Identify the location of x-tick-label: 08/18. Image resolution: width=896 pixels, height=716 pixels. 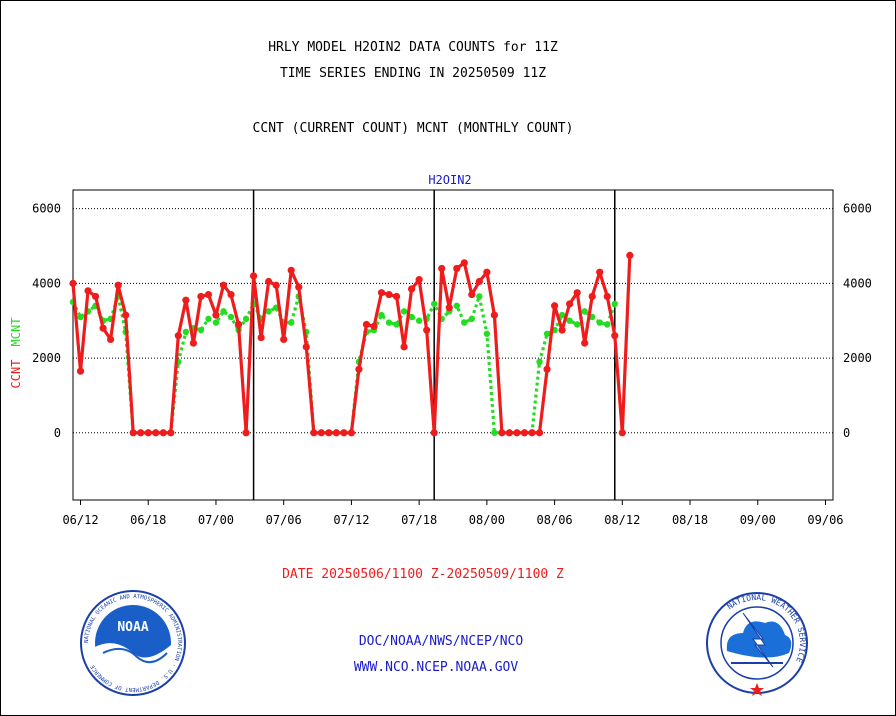
(690, 520).